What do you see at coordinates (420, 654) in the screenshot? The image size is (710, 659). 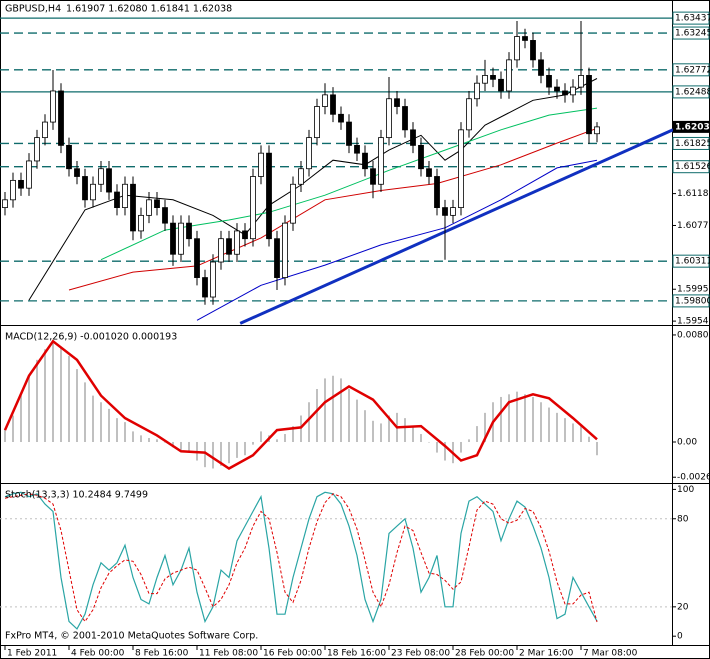 I see `x-tick-label: 23 Feb 08:00` at bounding box center [420, 654].